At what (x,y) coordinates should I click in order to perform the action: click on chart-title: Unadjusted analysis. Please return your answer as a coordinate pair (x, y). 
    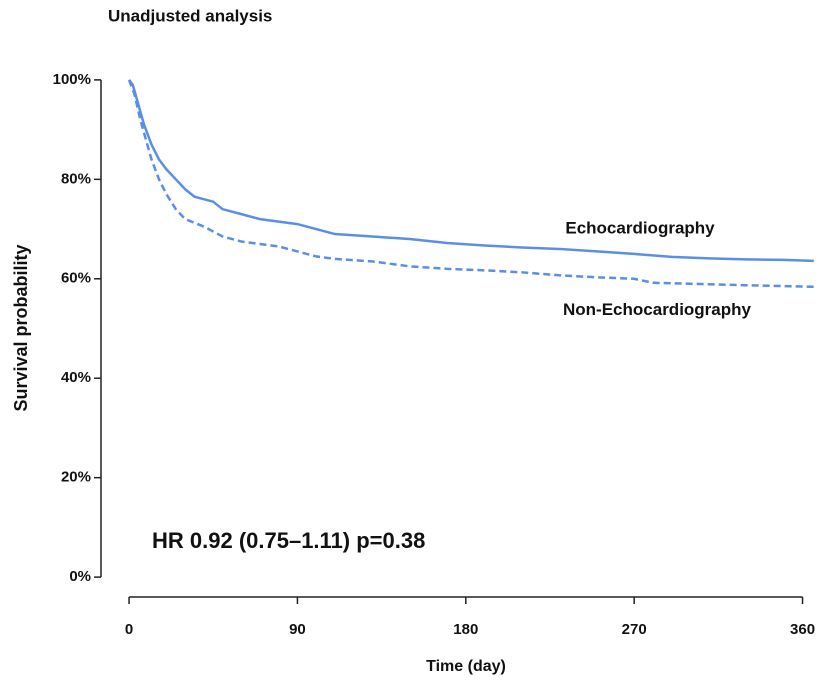
    Looking at the image, I should click on (190, 15).